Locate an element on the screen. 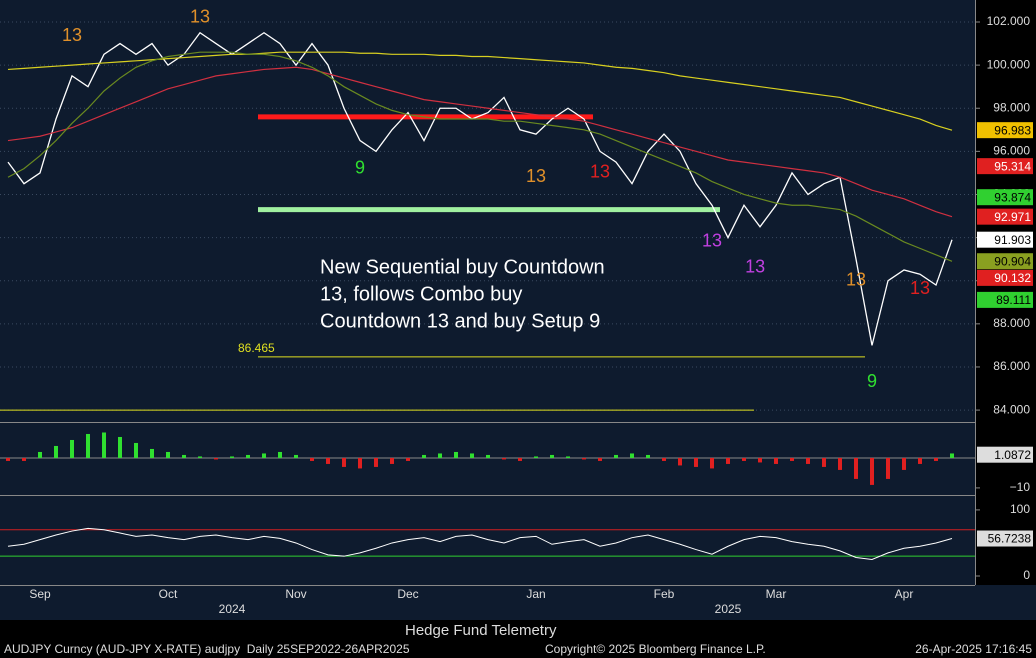 The width and height of the screenshot is (1036, 658). count-label: 9 is located at coordinates (360, 167).